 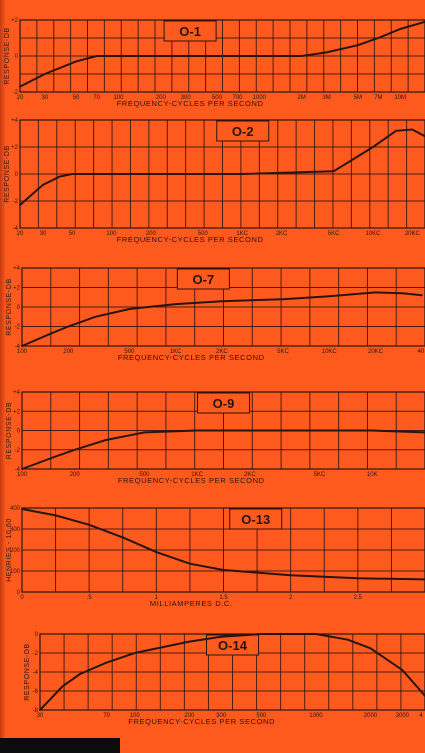 What do you see at coordinates (421, 352) in the screenshot?
I see `x-tick-label: 40` at bounding box center [421, 352].